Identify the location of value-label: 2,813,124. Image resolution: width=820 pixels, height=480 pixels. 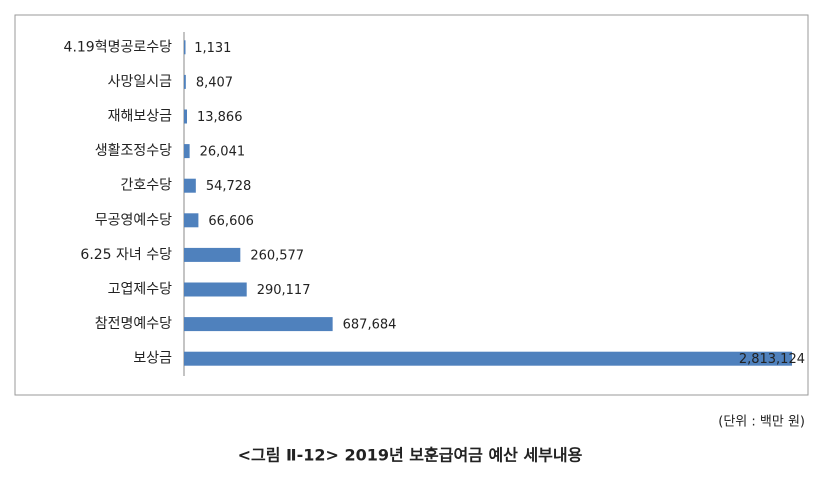
(772, 359).